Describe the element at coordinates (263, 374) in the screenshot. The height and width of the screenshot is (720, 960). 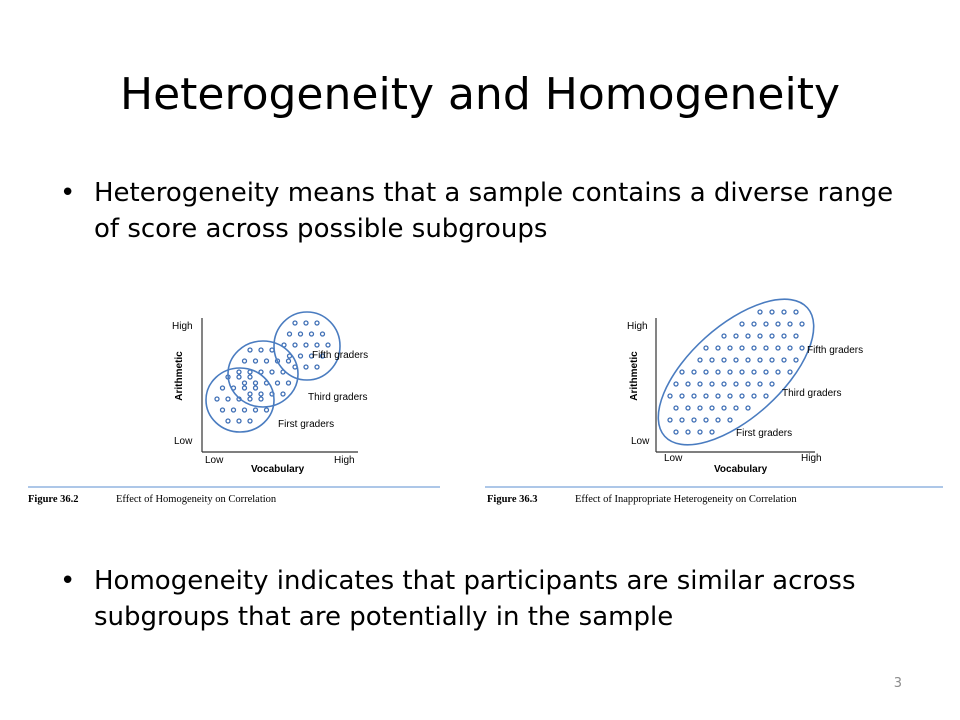
I see `group-ellipse-third` at that location.